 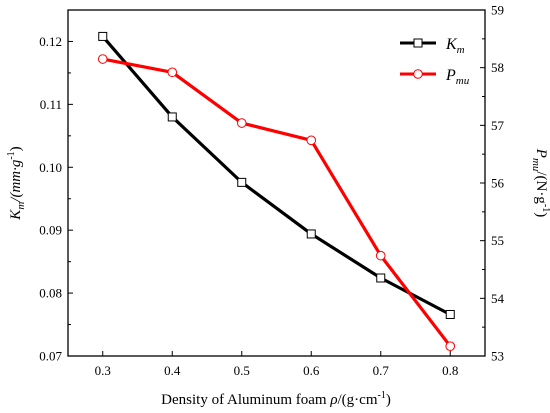 What do you see at coordinates (545, 208) in the screenshot?
I see `right-y-axis-title-unit-exponent: -1` at bounding box center [545, 208].